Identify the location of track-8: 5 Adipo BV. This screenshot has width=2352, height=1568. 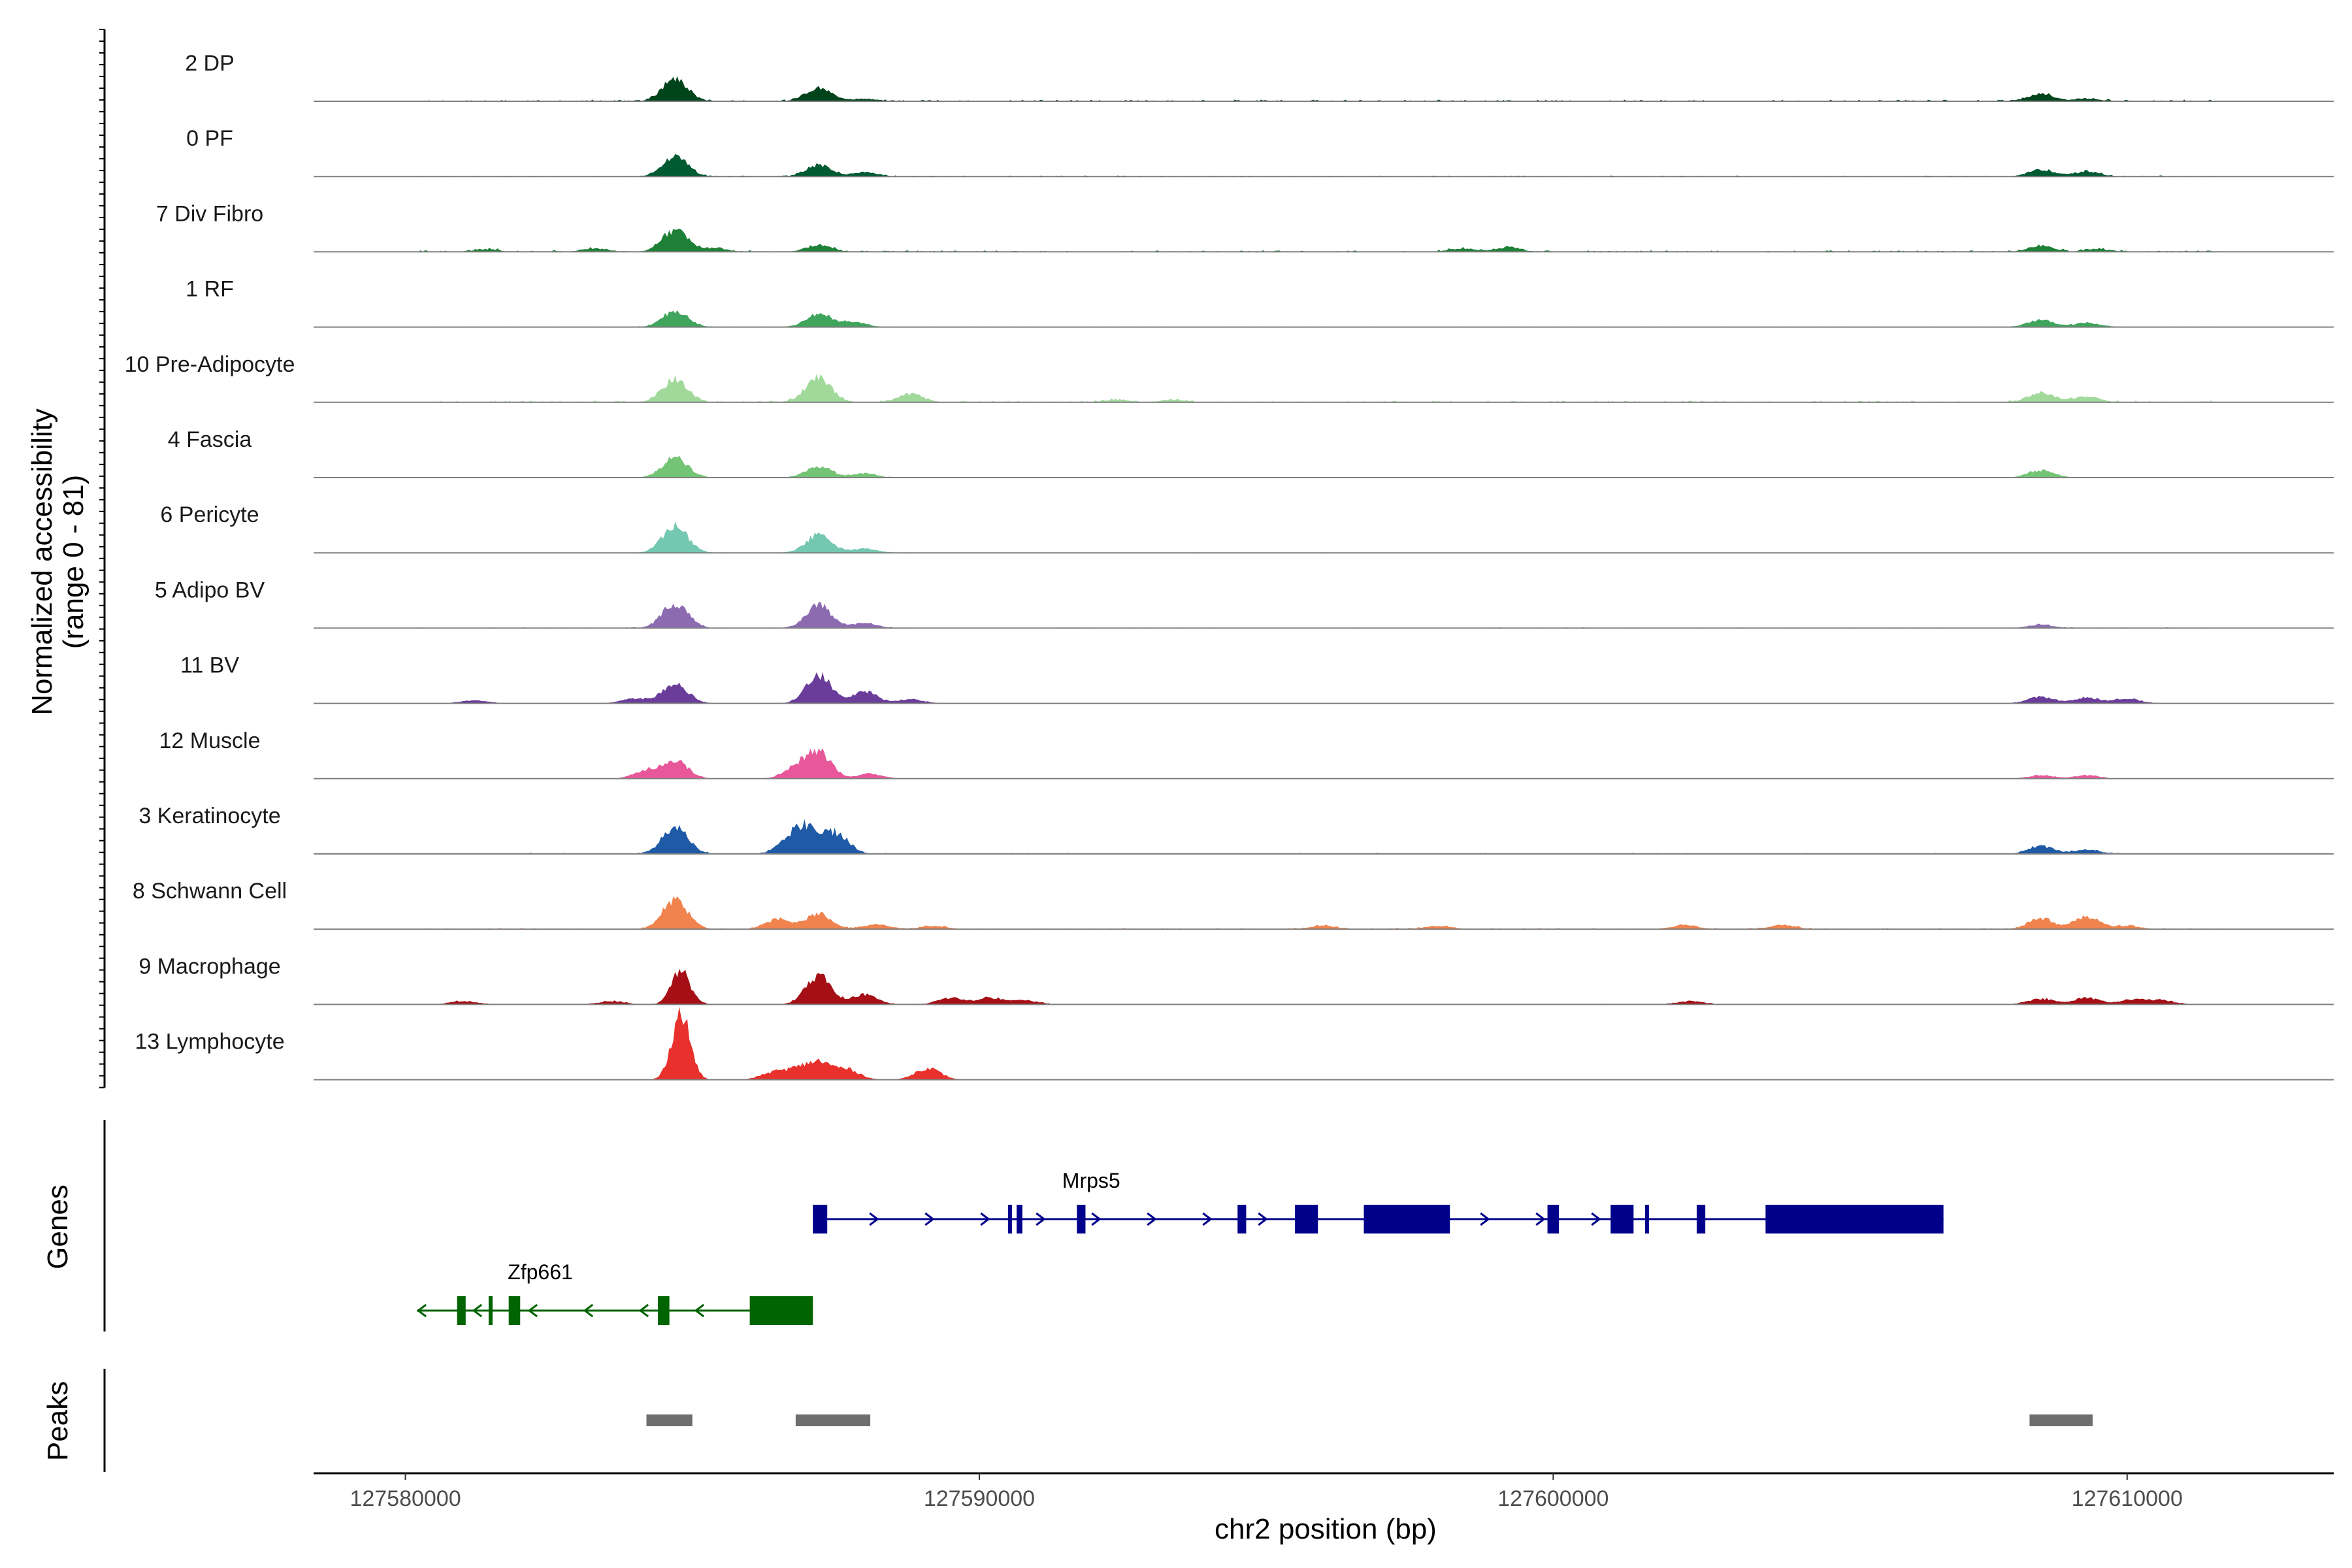
(1244, 603).